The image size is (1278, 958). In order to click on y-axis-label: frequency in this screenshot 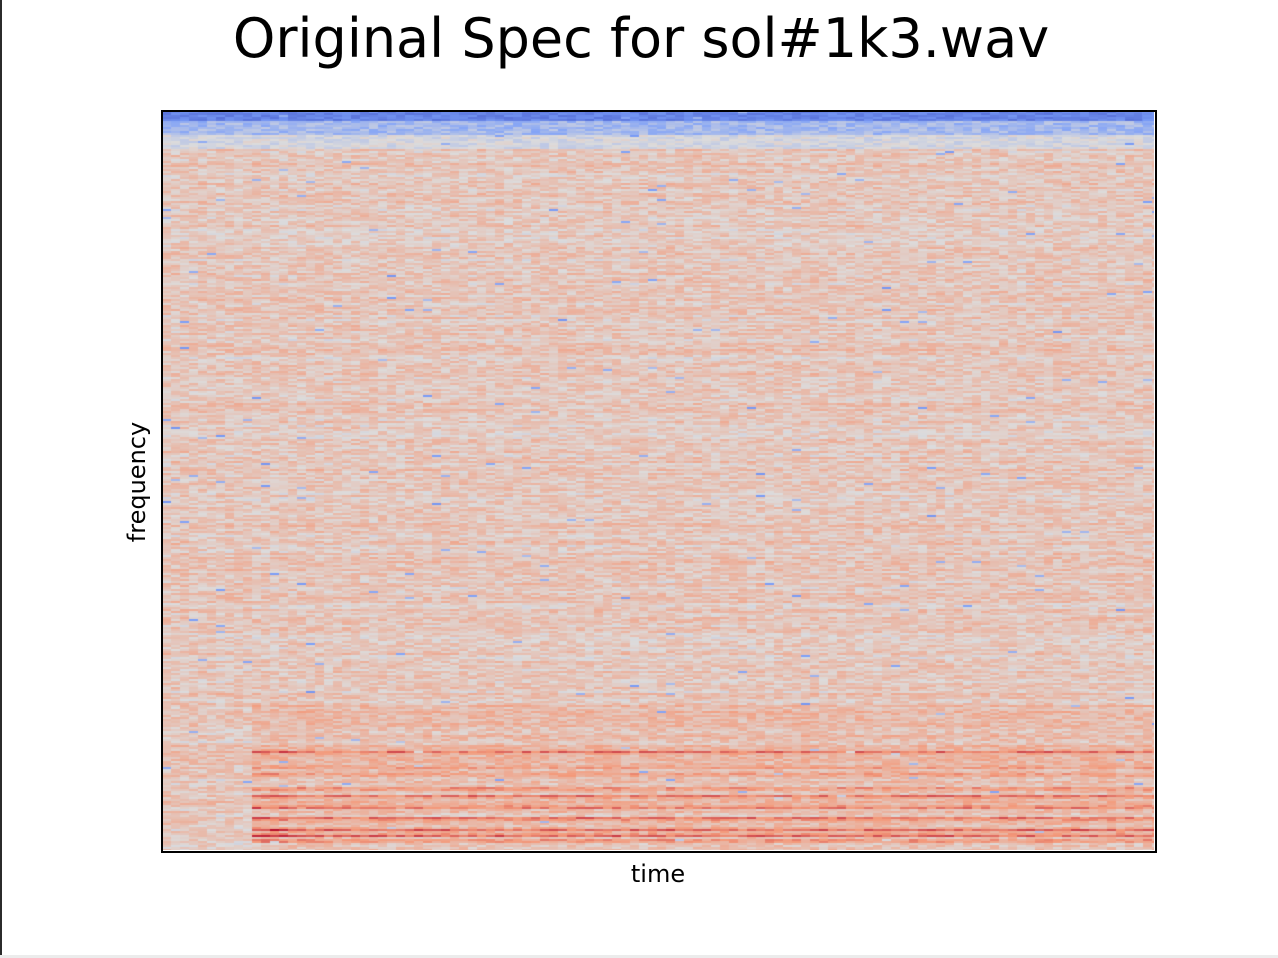, I will do `click(137, 482)`.